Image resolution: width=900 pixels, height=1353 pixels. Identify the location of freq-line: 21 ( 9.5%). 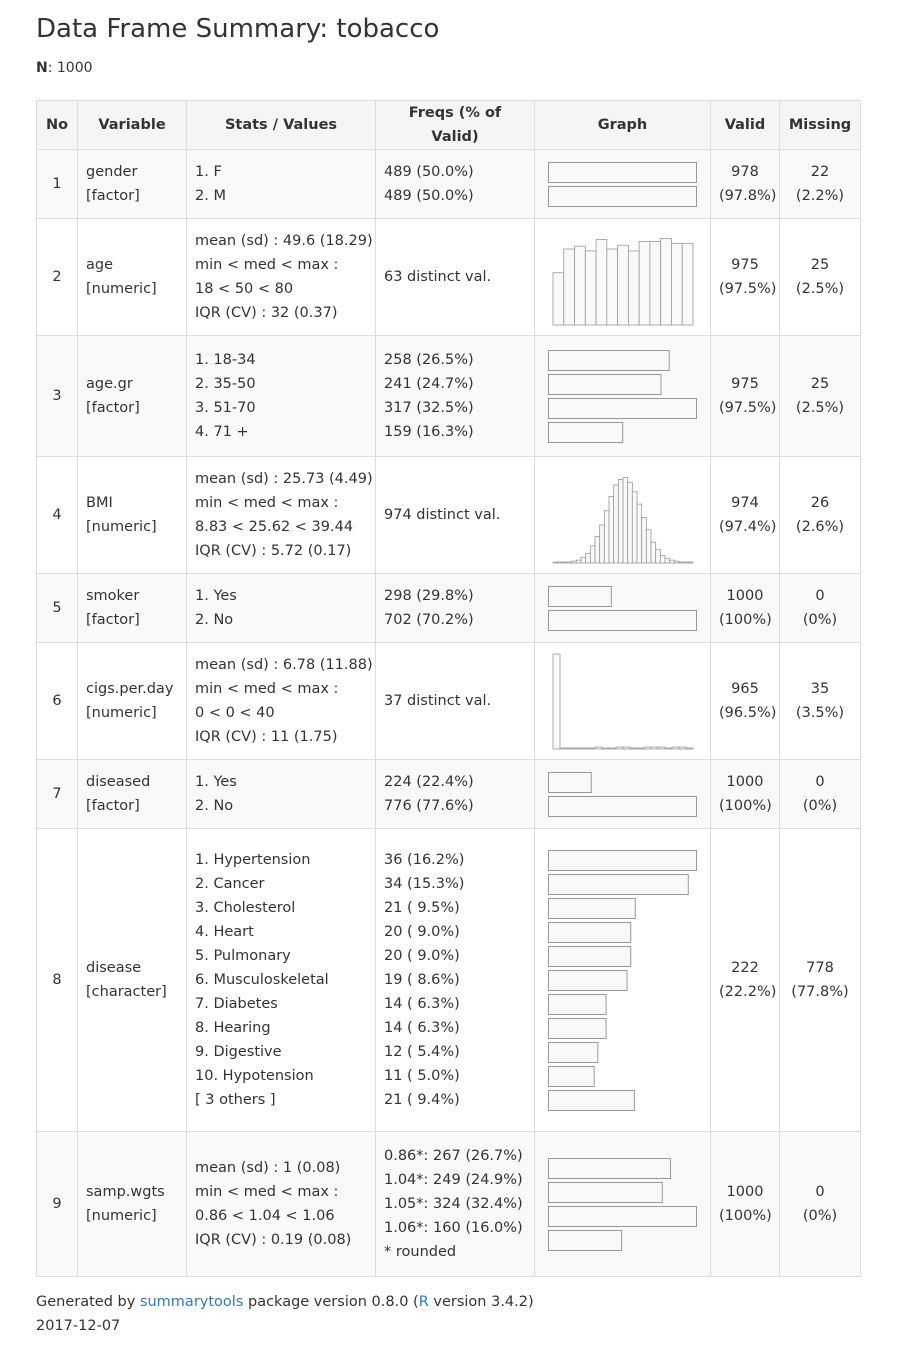
(422, 908).